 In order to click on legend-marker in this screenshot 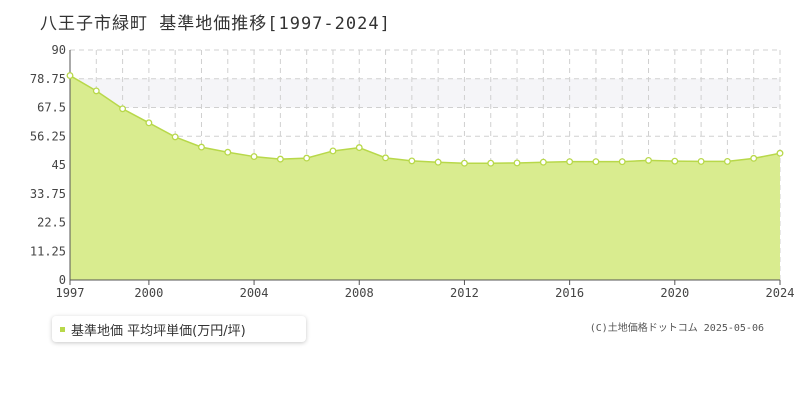, I will do `click(62, 329)`.